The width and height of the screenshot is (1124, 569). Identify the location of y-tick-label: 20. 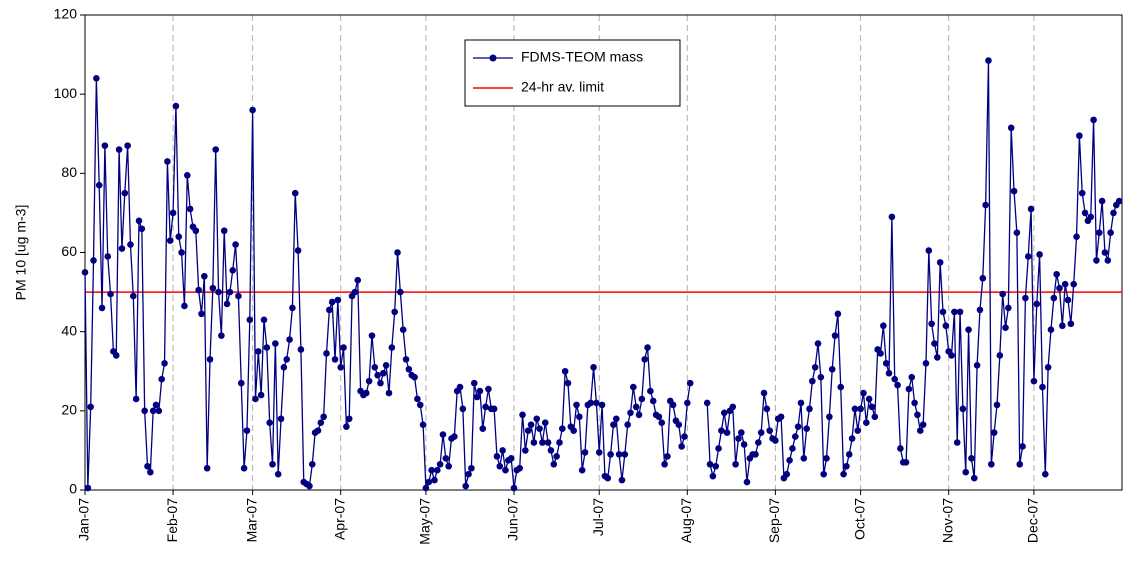
(69, 410).